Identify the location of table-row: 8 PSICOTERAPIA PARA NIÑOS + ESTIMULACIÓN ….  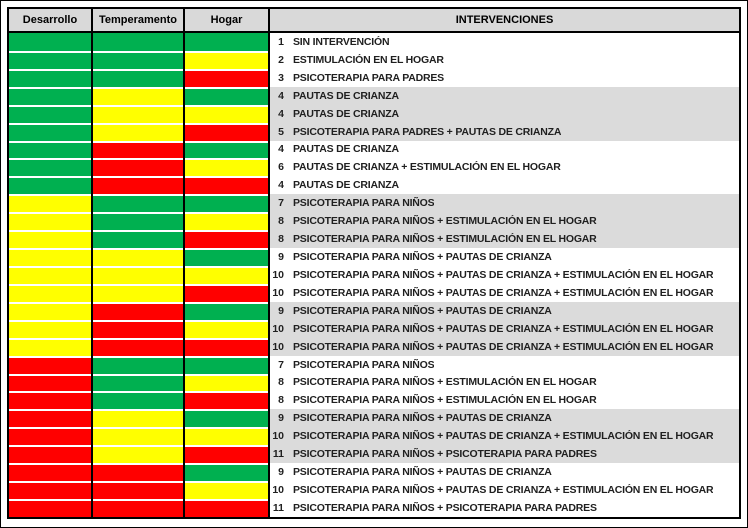
(374, 400).